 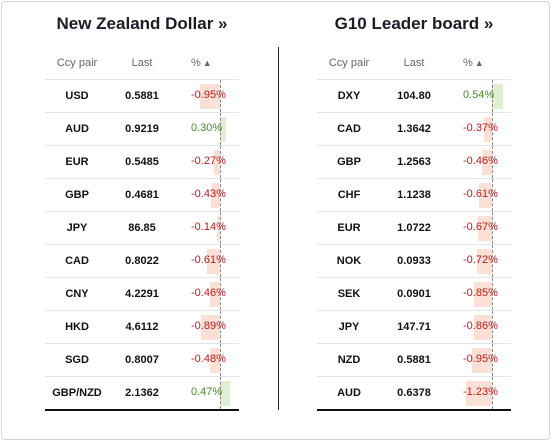 I want to click on last-price-cell: 0.8022, so click(x=142, y=261).